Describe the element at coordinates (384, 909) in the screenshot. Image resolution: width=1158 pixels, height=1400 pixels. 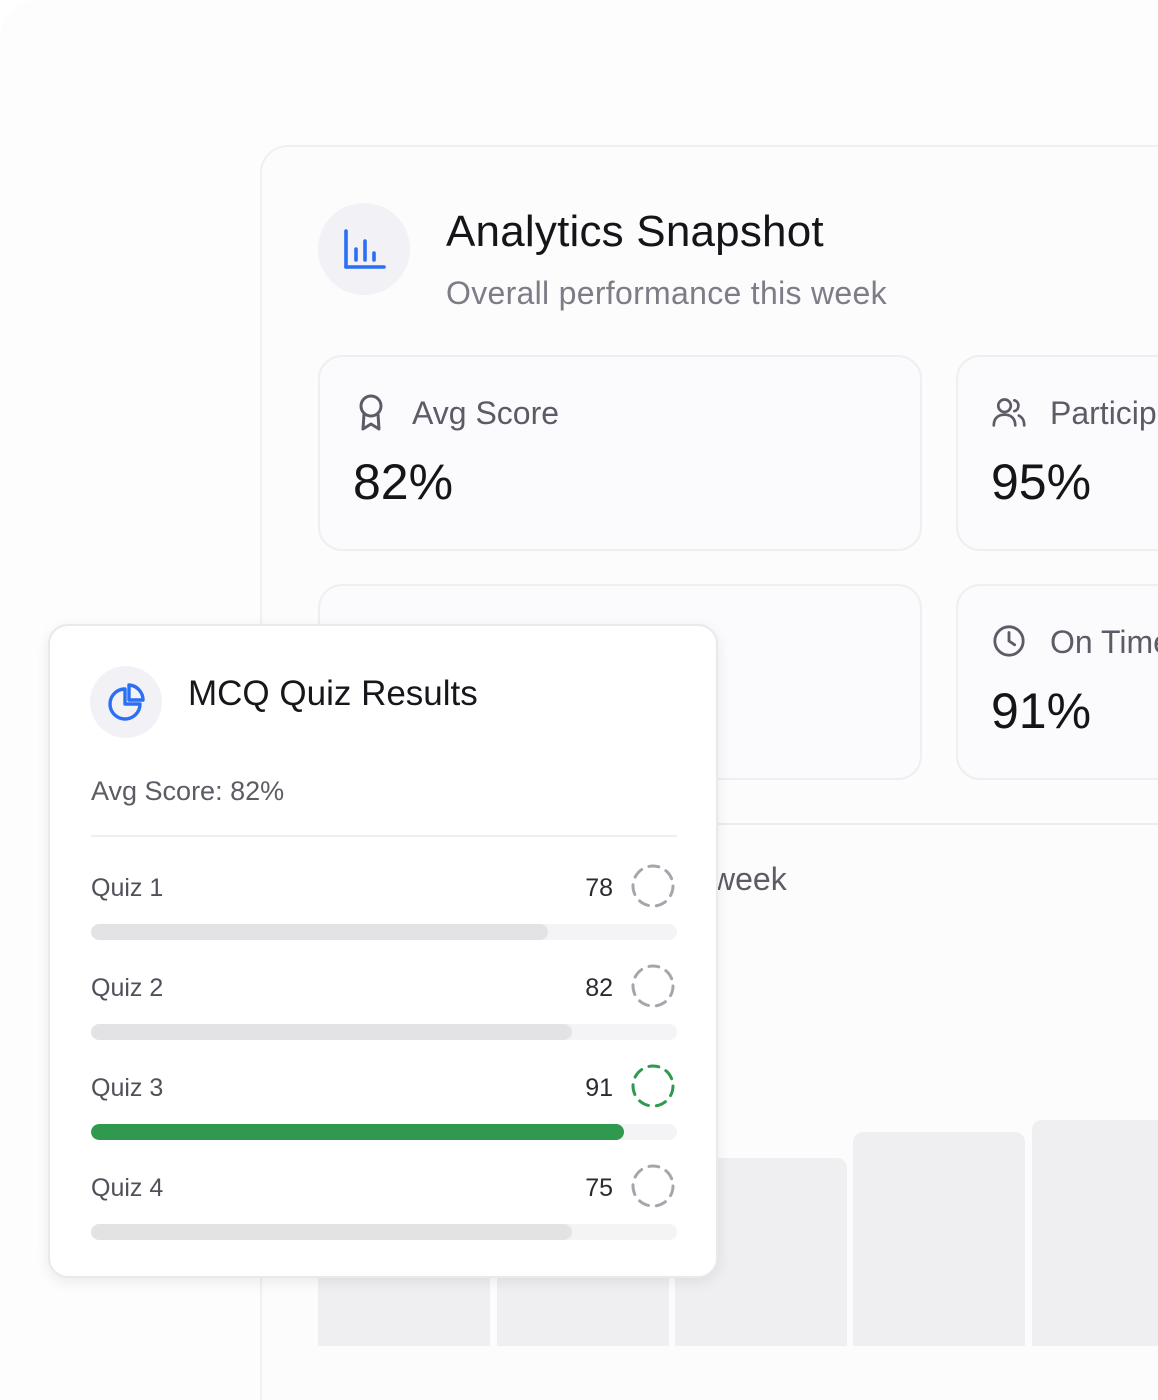
I see `quiz-row: Quiz 1 78` at that location.